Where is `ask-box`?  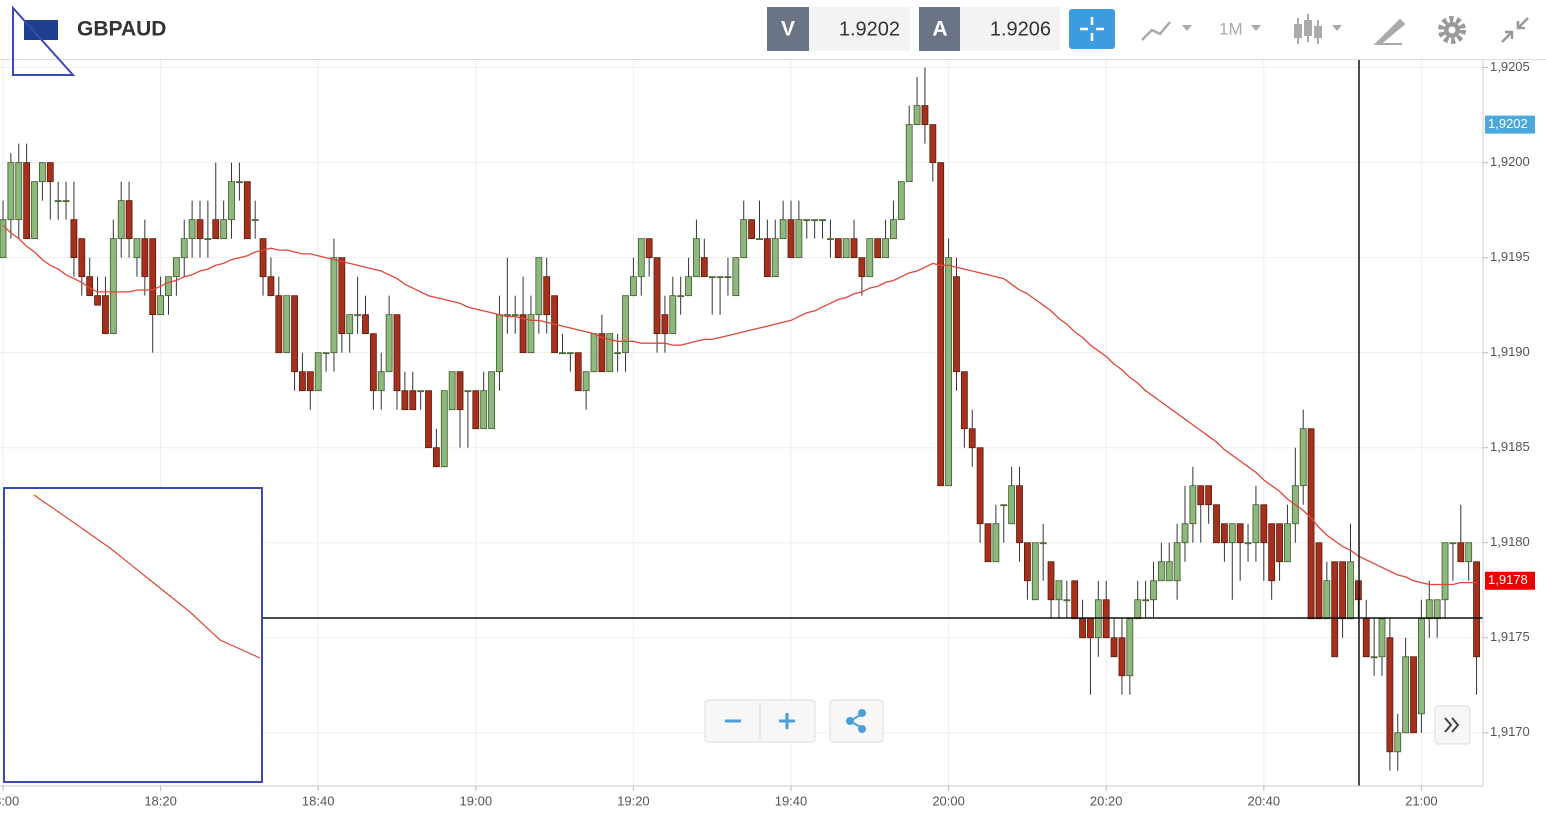 ask-box is located at coordinates (1010, 29).